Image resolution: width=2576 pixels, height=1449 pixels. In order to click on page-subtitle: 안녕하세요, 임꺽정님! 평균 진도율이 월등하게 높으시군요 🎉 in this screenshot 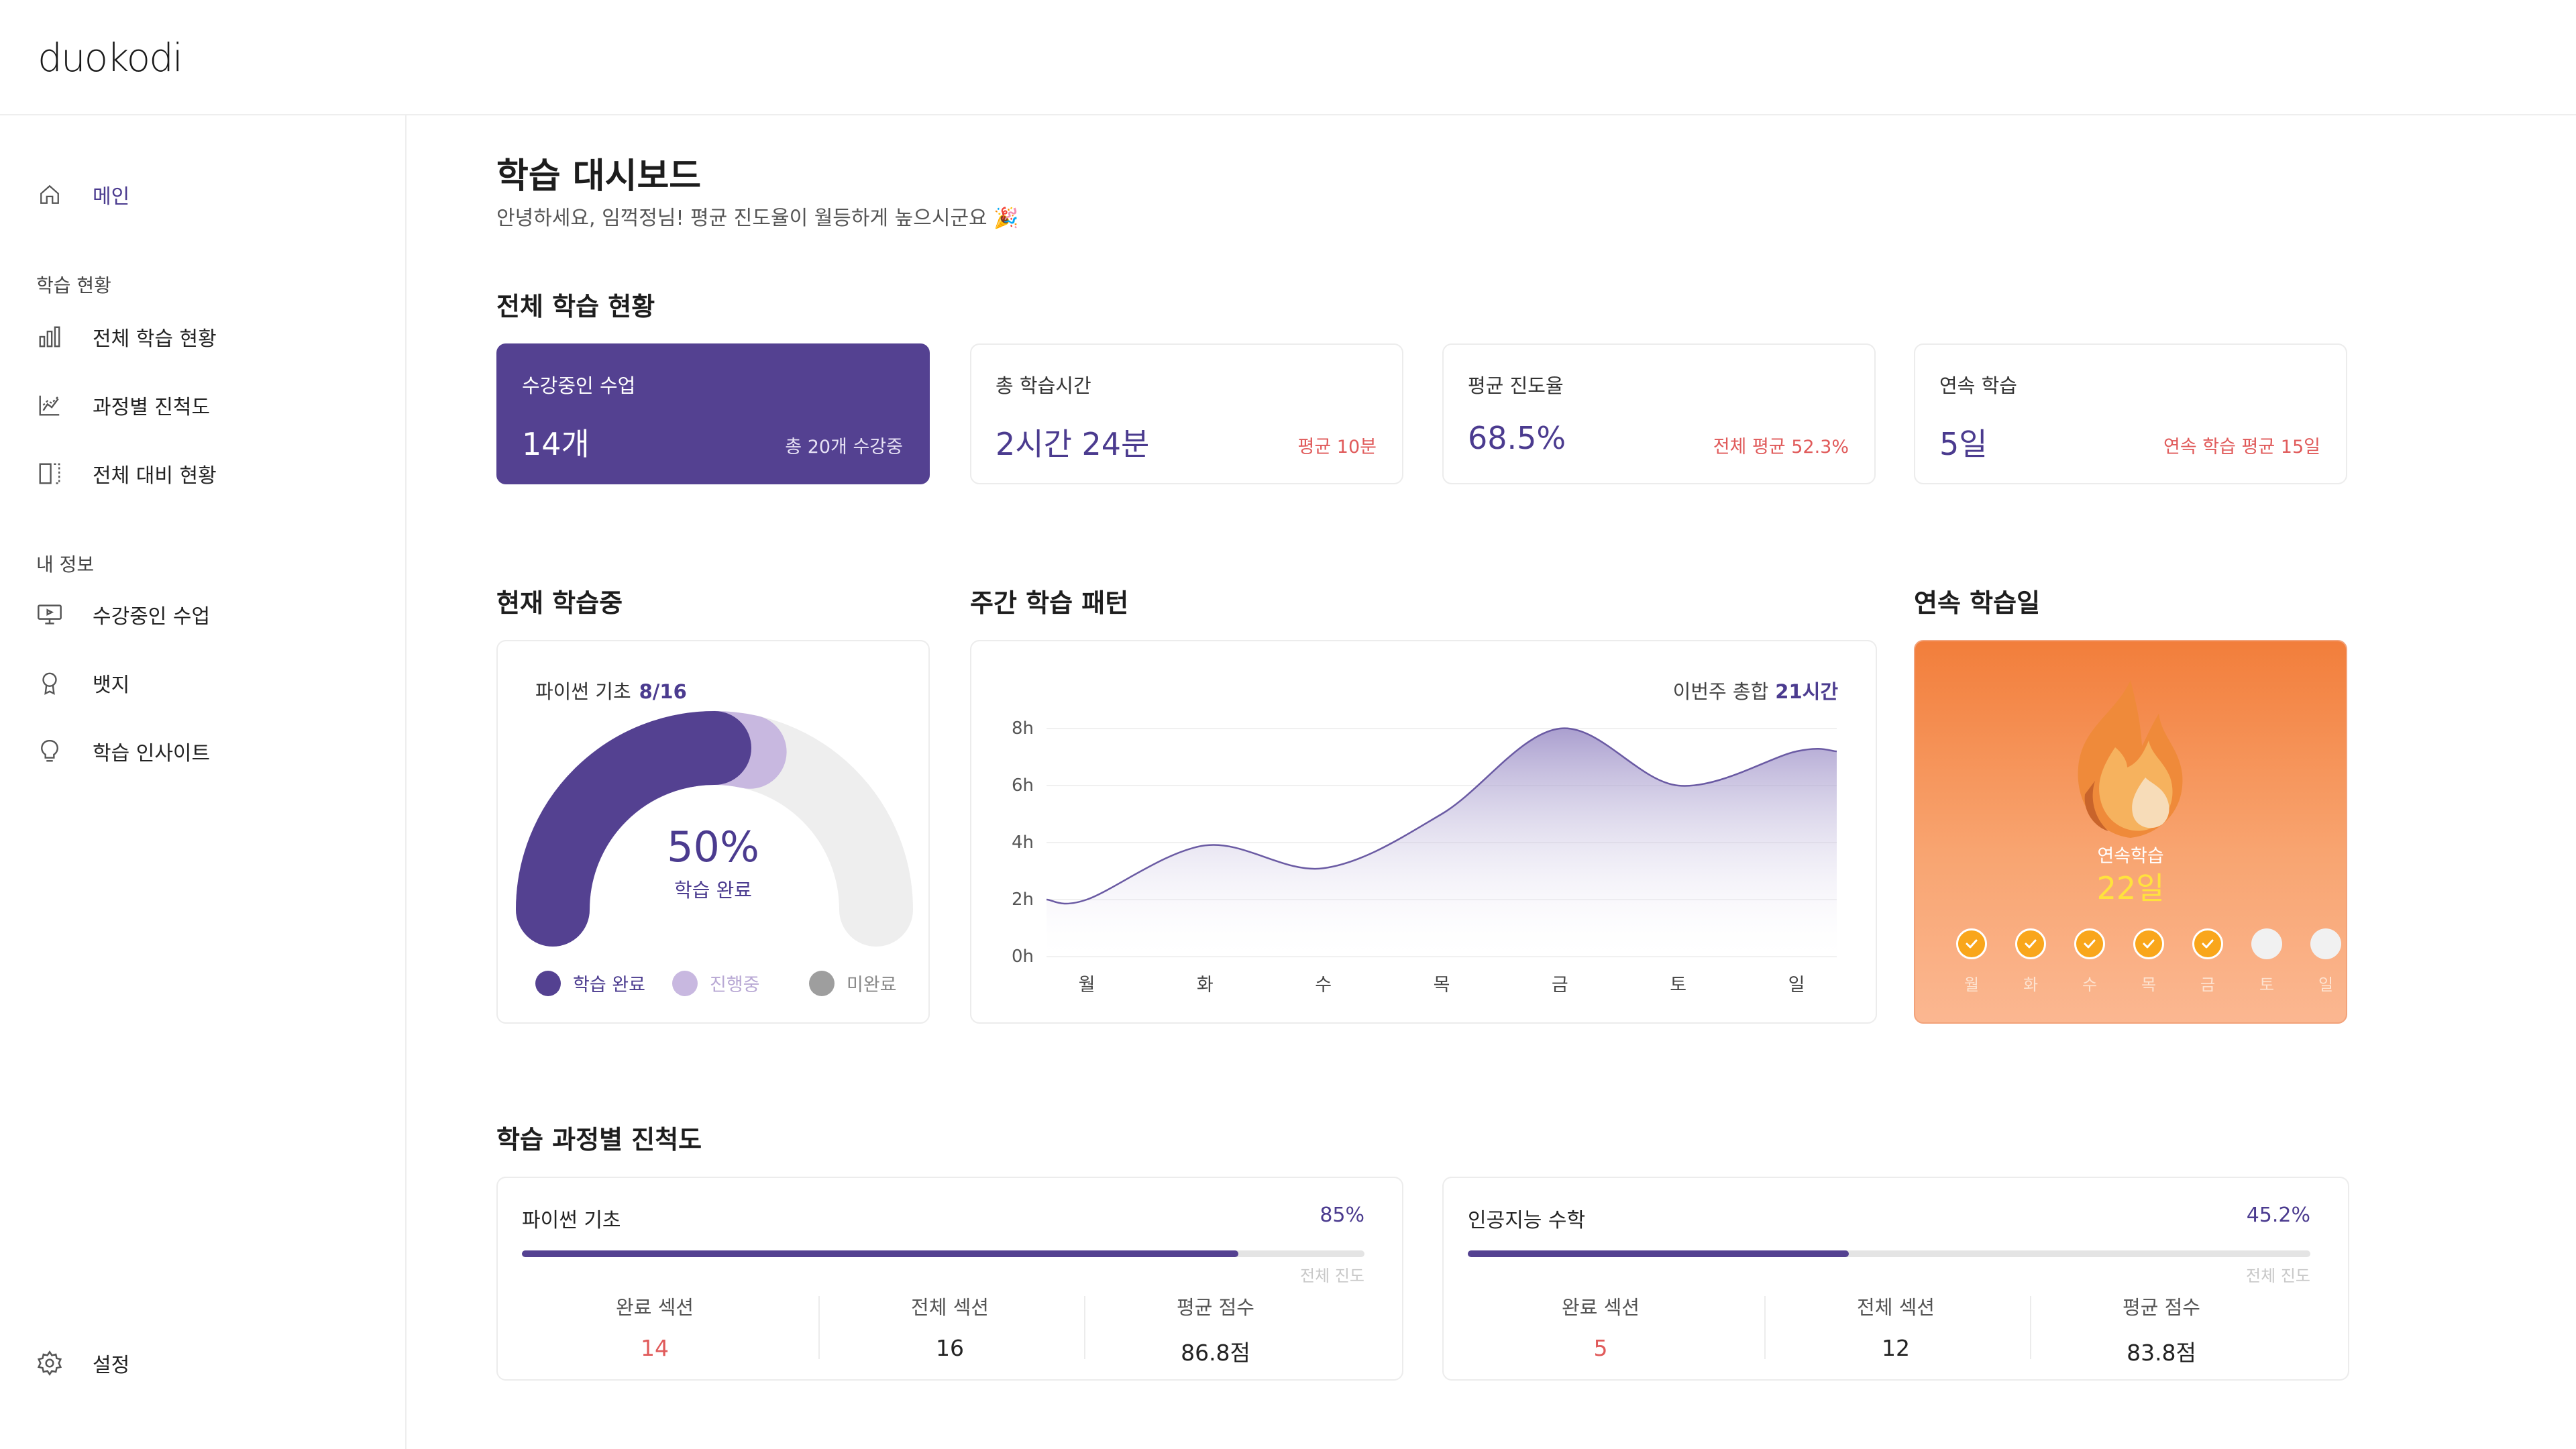, I will do `click(757, 218)`.